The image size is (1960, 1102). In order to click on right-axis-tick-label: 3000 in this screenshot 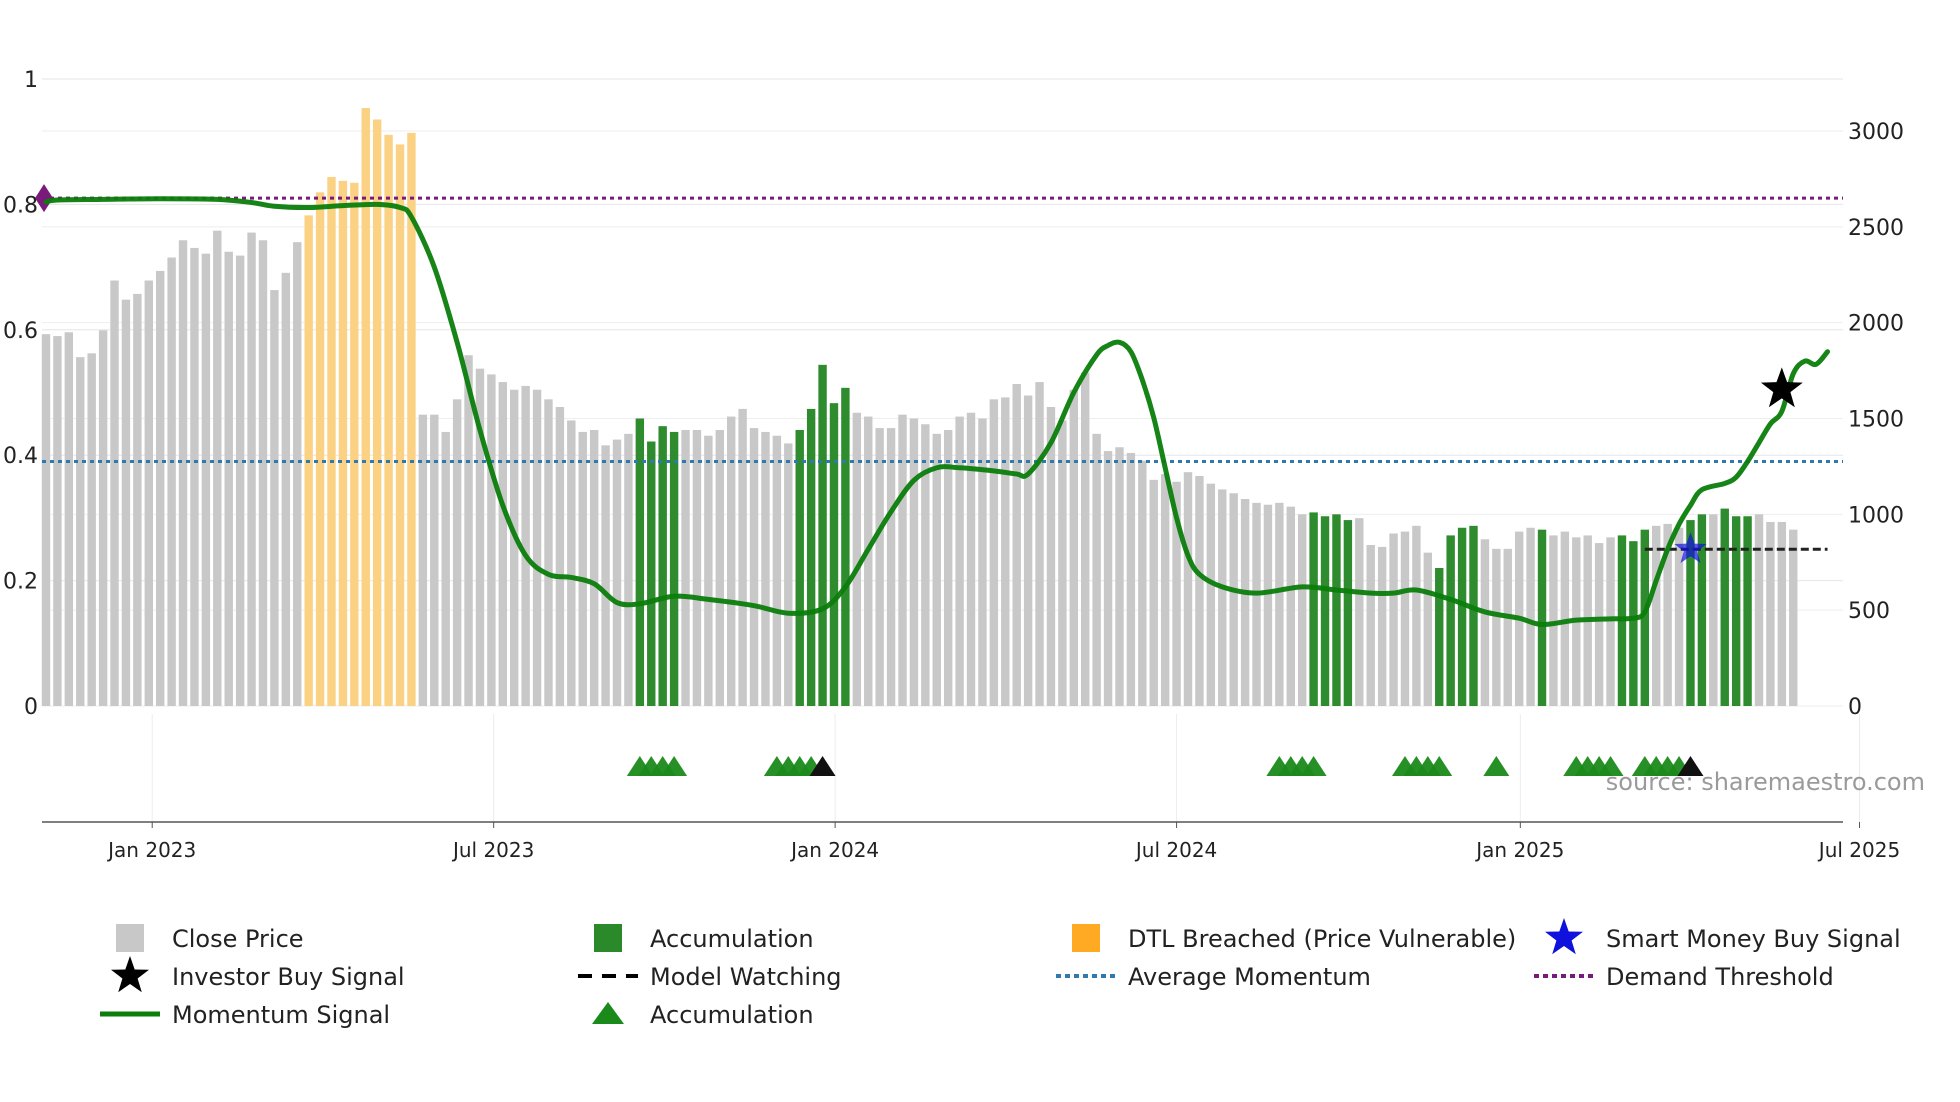, I will do `click(1876, 132)`.